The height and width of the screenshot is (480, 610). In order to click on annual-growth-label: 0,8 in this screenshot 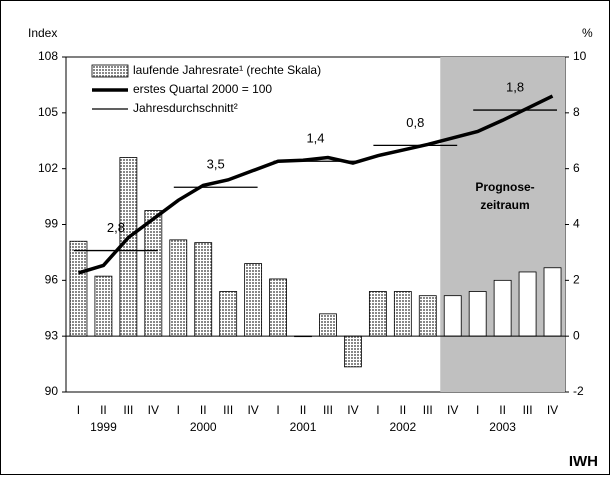, I will do `click(415, 122)`.